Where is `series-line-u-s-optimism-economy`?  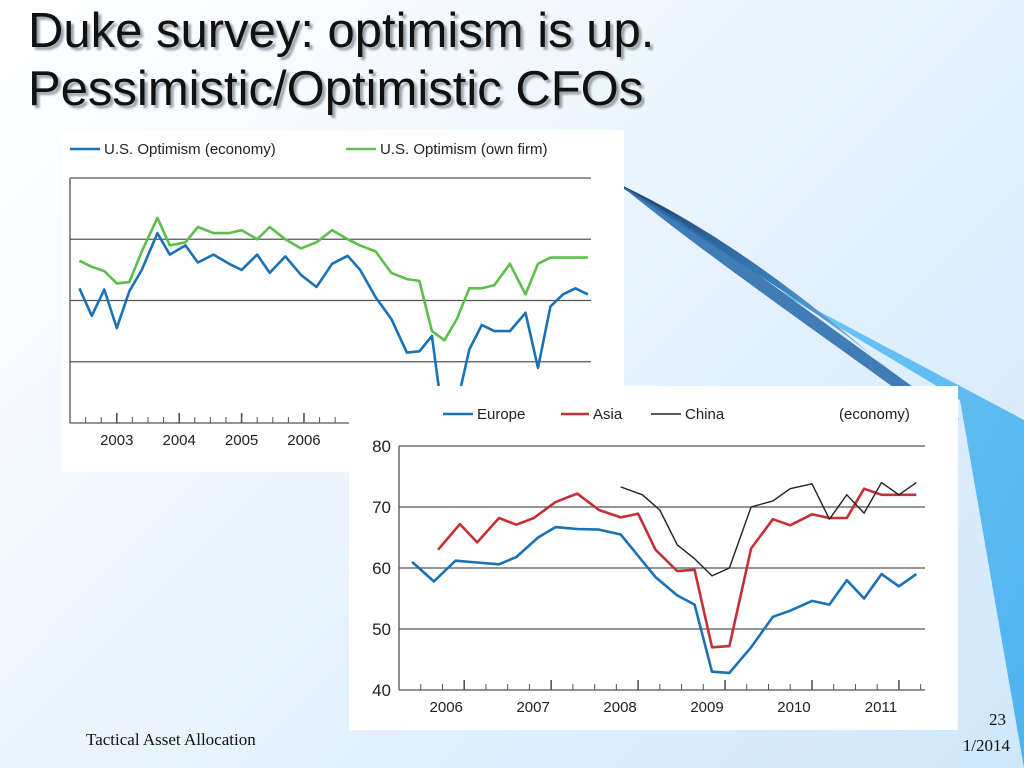
series-line-u-s-optimism-economy is located at coordinates (333, 331).